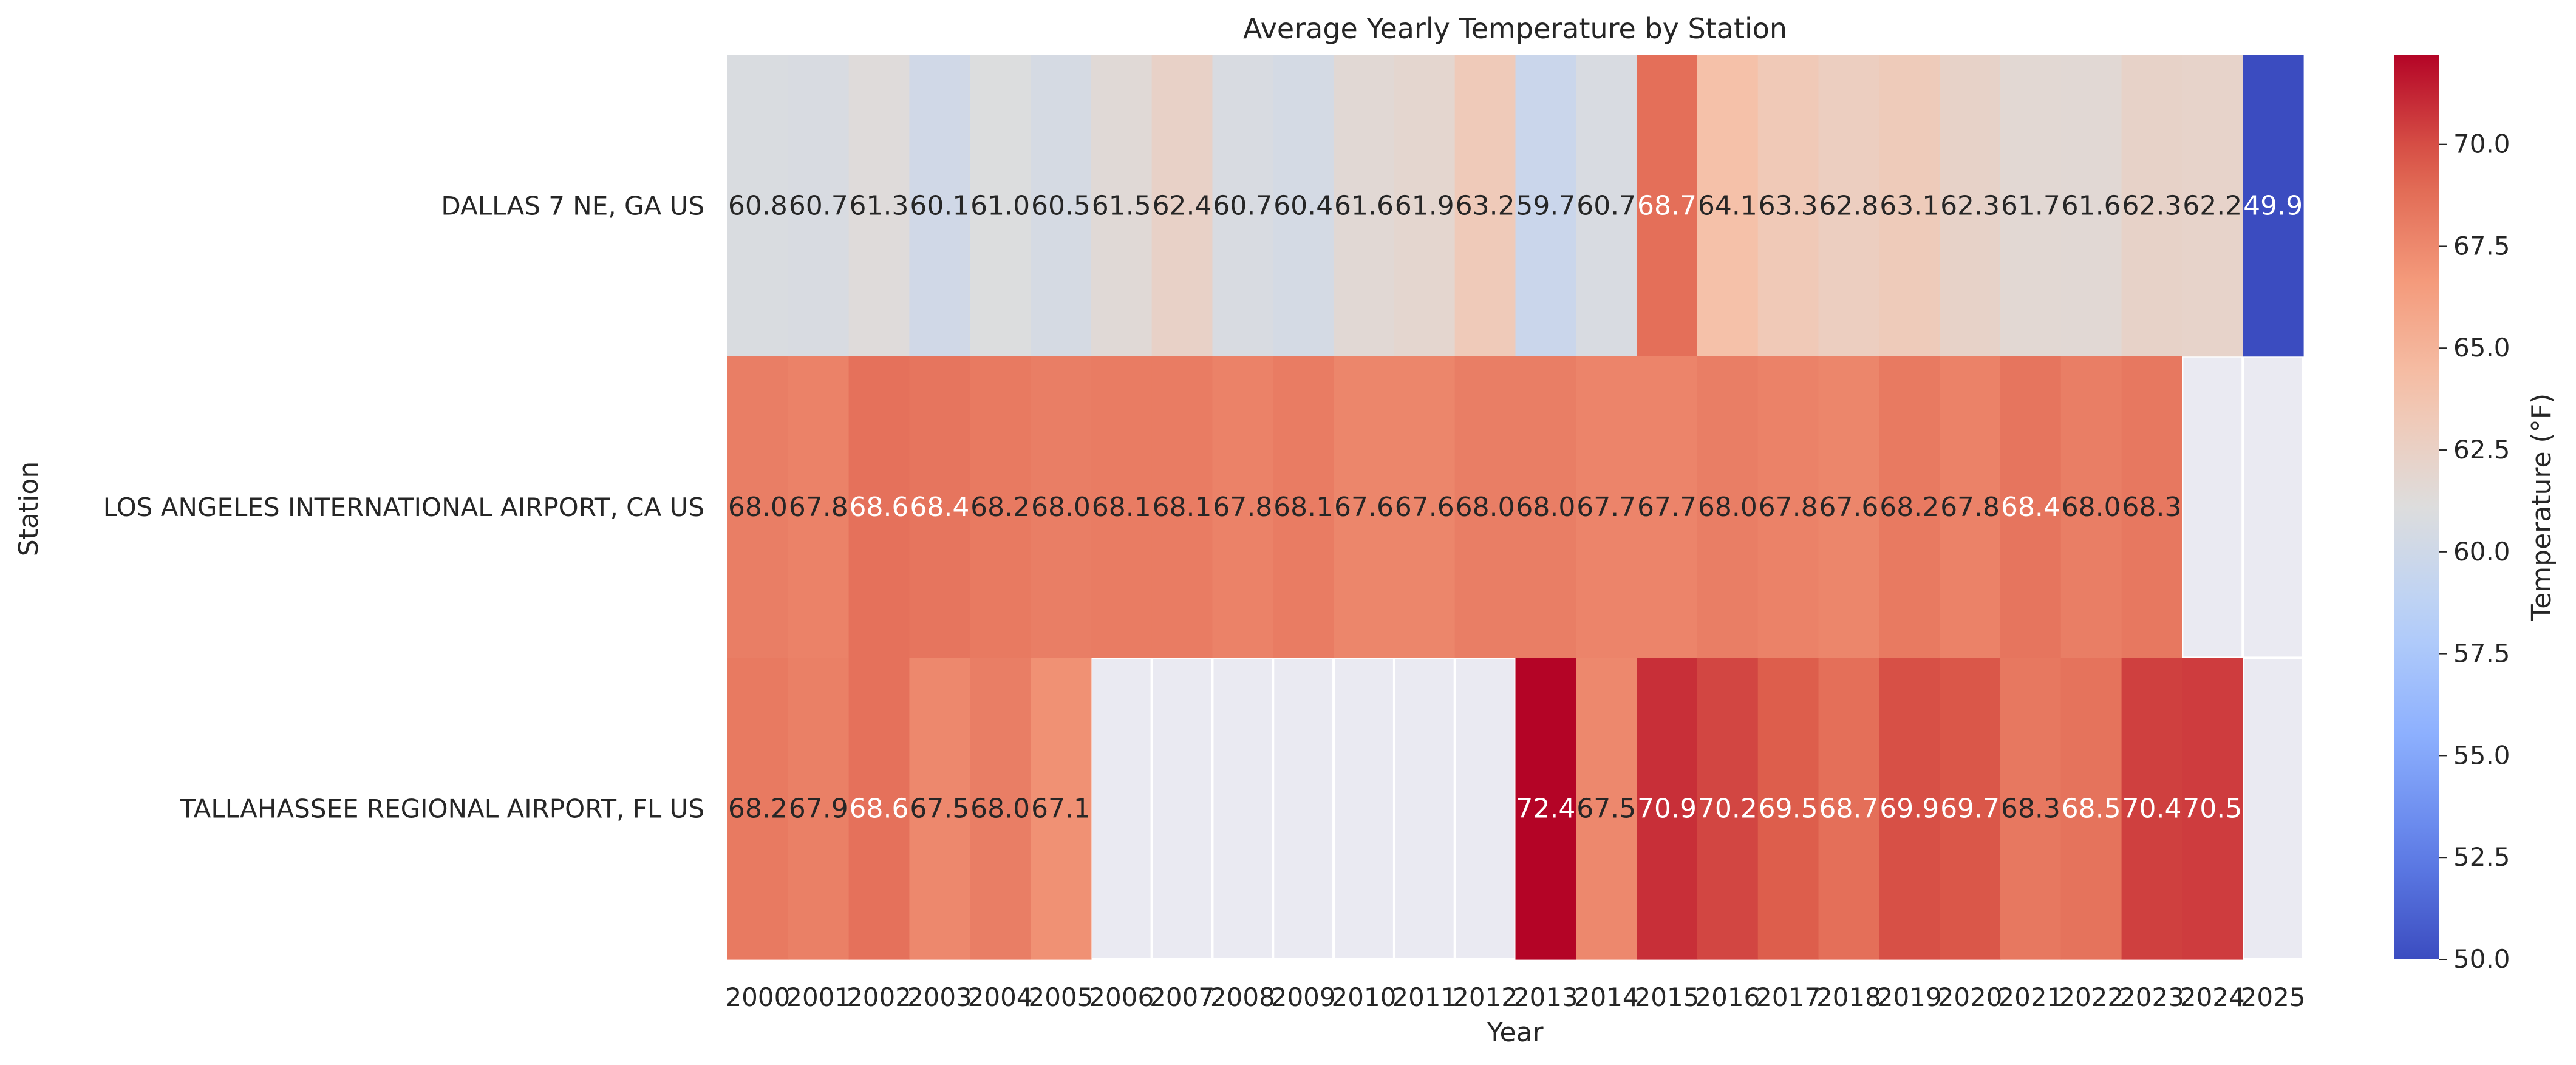  I want to click on cell-value-label: 68.3, so click(2151, 507).